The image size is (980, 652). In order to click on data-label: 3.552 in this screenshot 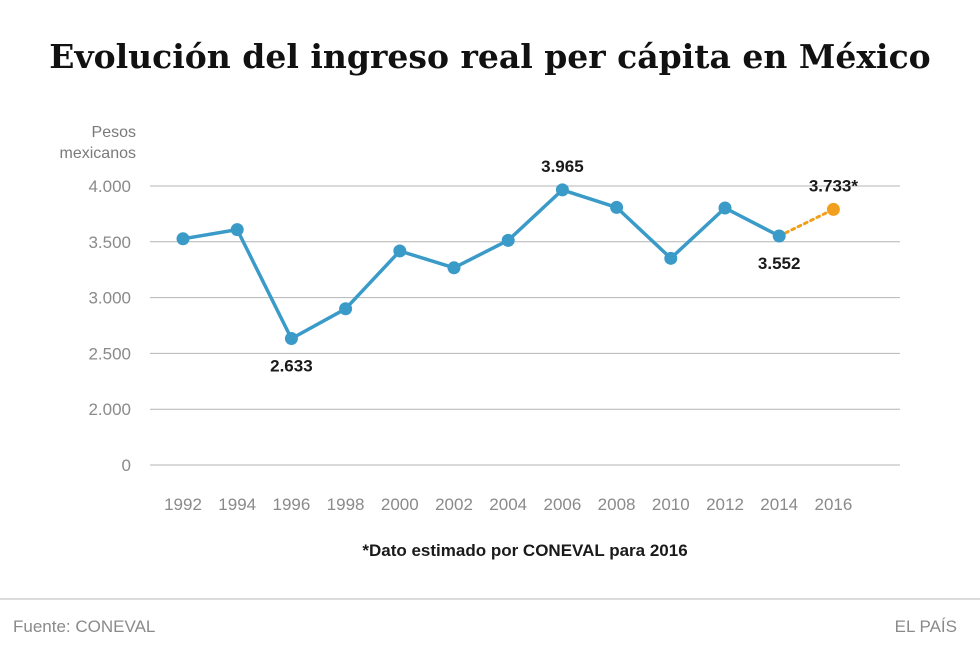, I will do `click(779, 263)`.